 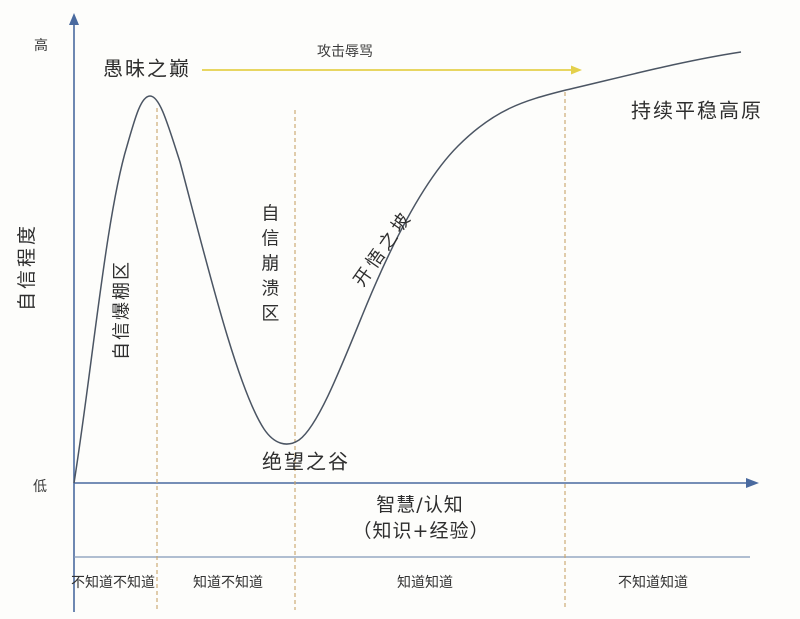 What do you see at coordinates (697, 110) in the screenshot?
I see `plateau-label: 持续平稳高原` at bounding box center [697, 110].